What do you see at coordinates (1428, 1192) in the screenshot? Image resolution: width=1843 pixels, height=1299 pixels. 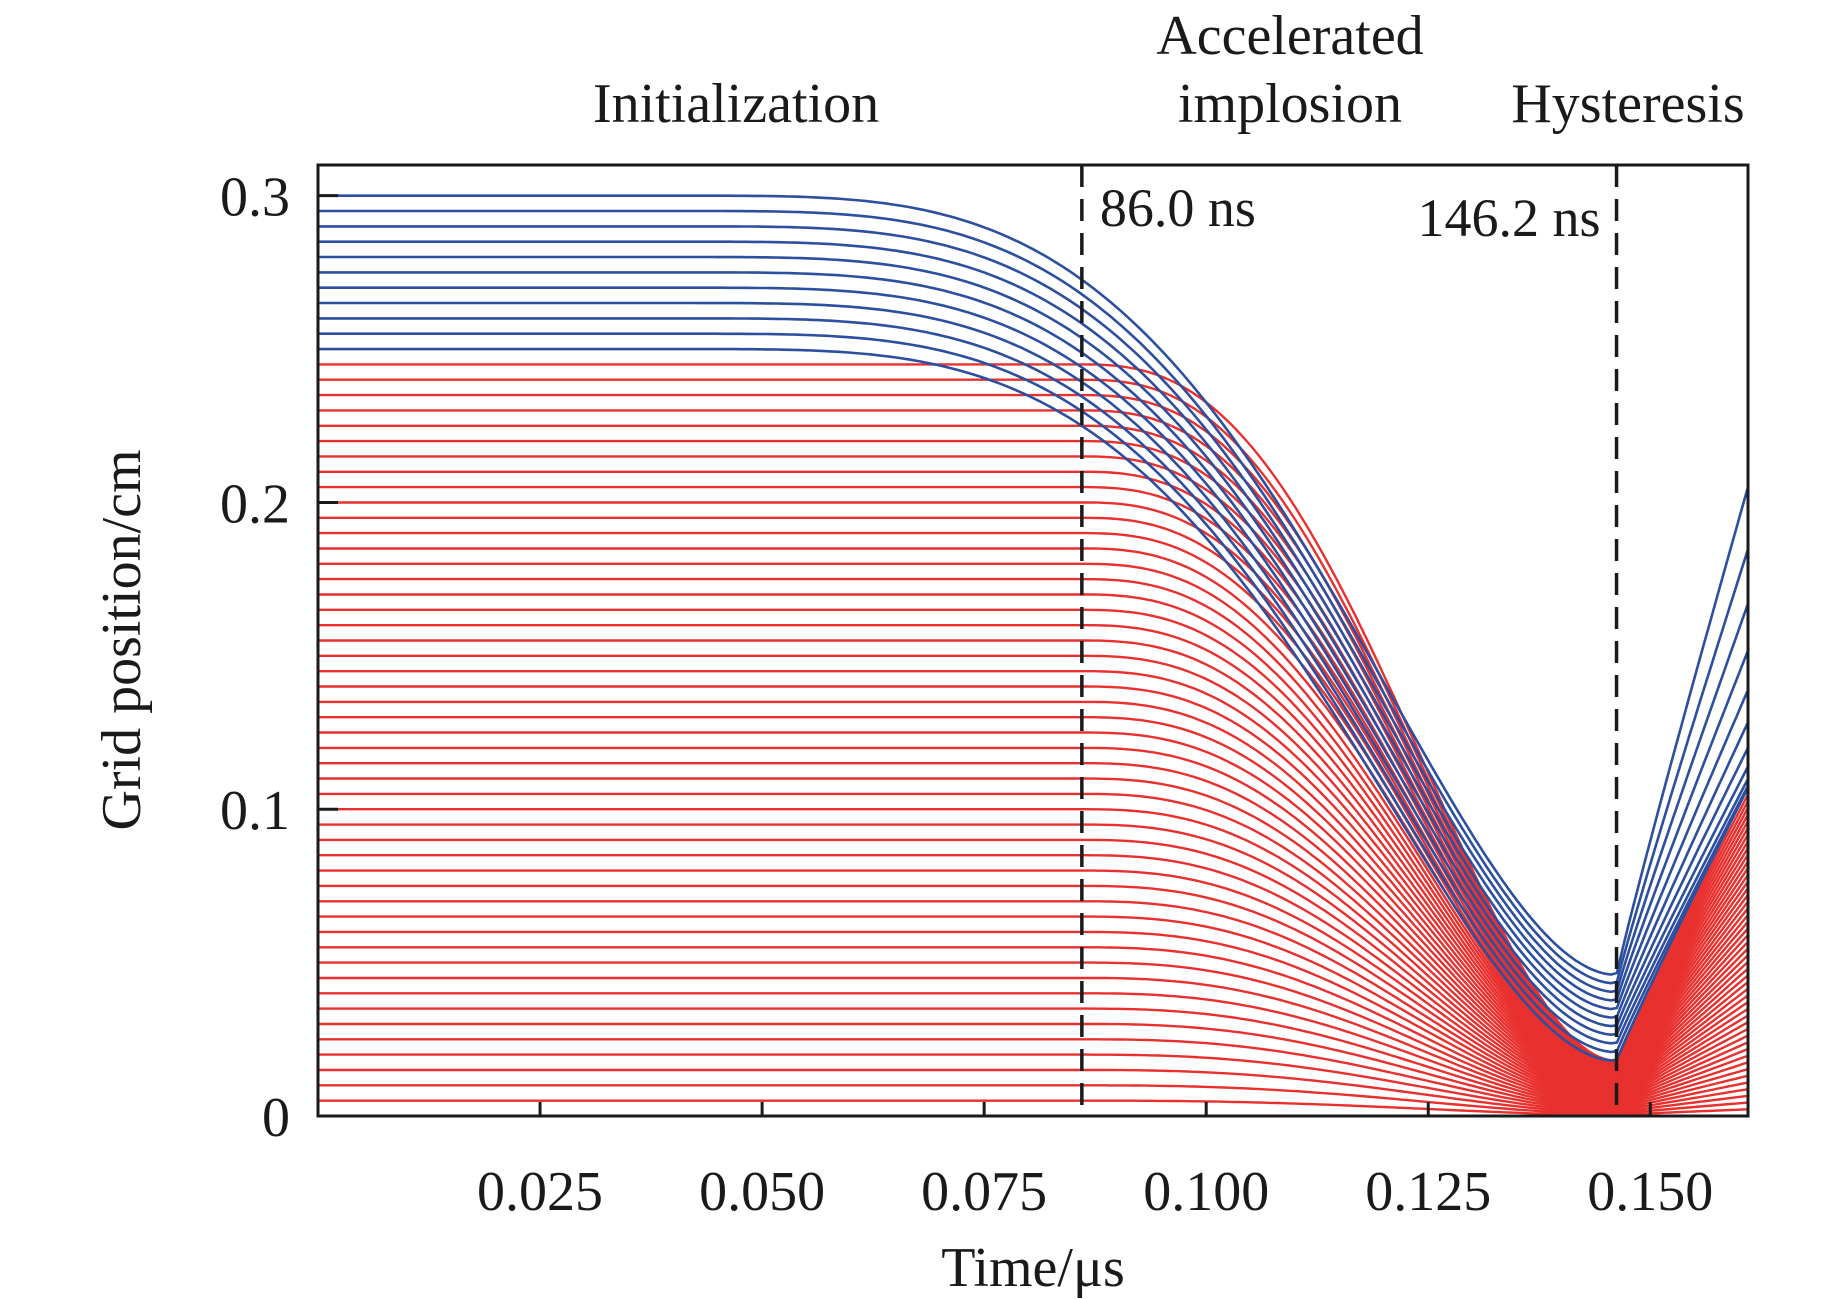 I see `x-tick-label: 0.125` at bounding box center [1428, 1192].